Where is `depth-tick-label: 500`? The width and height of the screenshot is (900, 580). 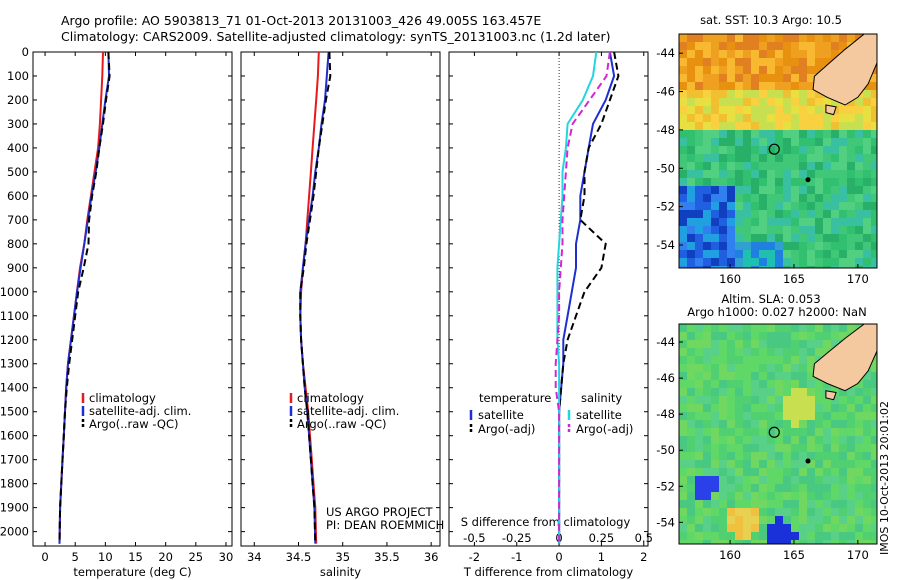 depth-tick-label: 500 is located at coordinates (18, 172).